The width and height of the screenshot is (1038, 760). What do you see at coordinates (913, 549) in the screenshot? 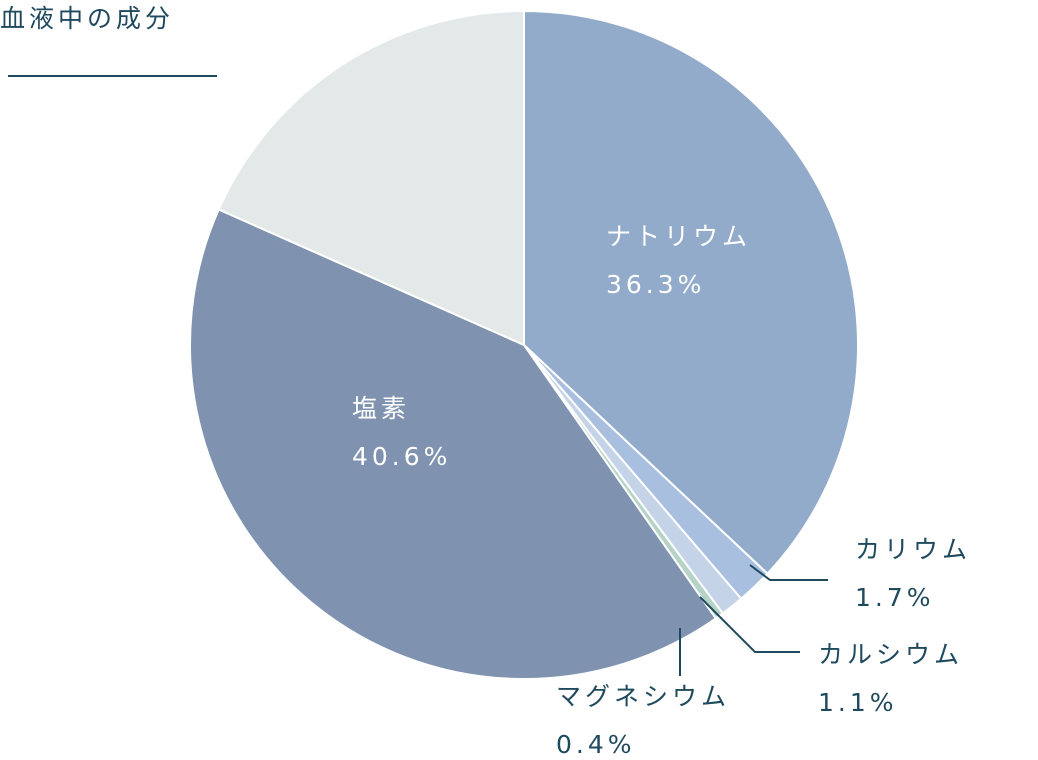
I see `slice-label: カリウム` at bounding box center [913, 549].